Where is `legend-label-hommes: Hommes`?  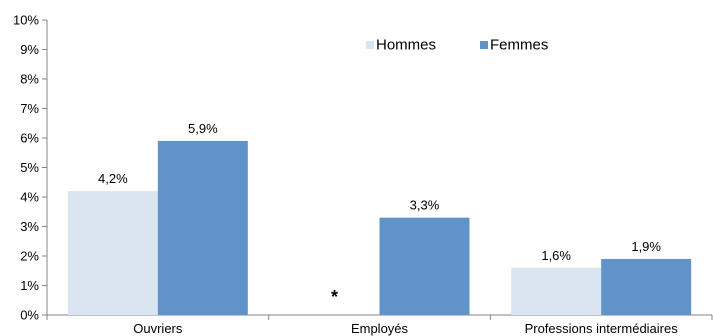
legend-label-hommes: Hommes is located at coordinates (406, 45).